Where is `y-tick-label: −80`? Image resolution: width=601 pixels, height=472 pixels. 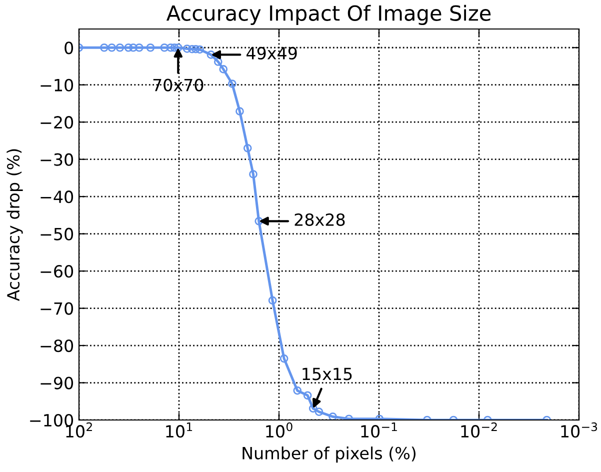
y-tick-label: −80 is located at coordinates (57, 345).